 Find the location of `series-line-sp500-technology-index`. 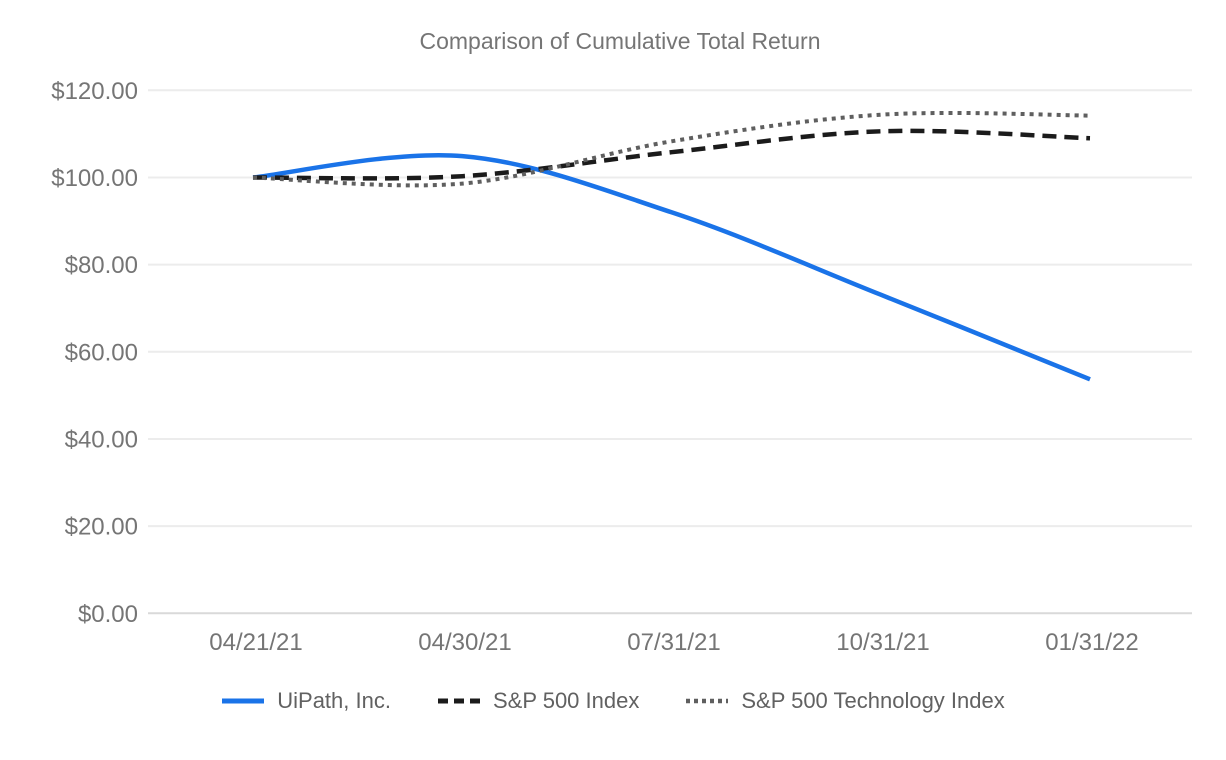

series-line-sp500-technology-index is located at coordinates (671, 149).